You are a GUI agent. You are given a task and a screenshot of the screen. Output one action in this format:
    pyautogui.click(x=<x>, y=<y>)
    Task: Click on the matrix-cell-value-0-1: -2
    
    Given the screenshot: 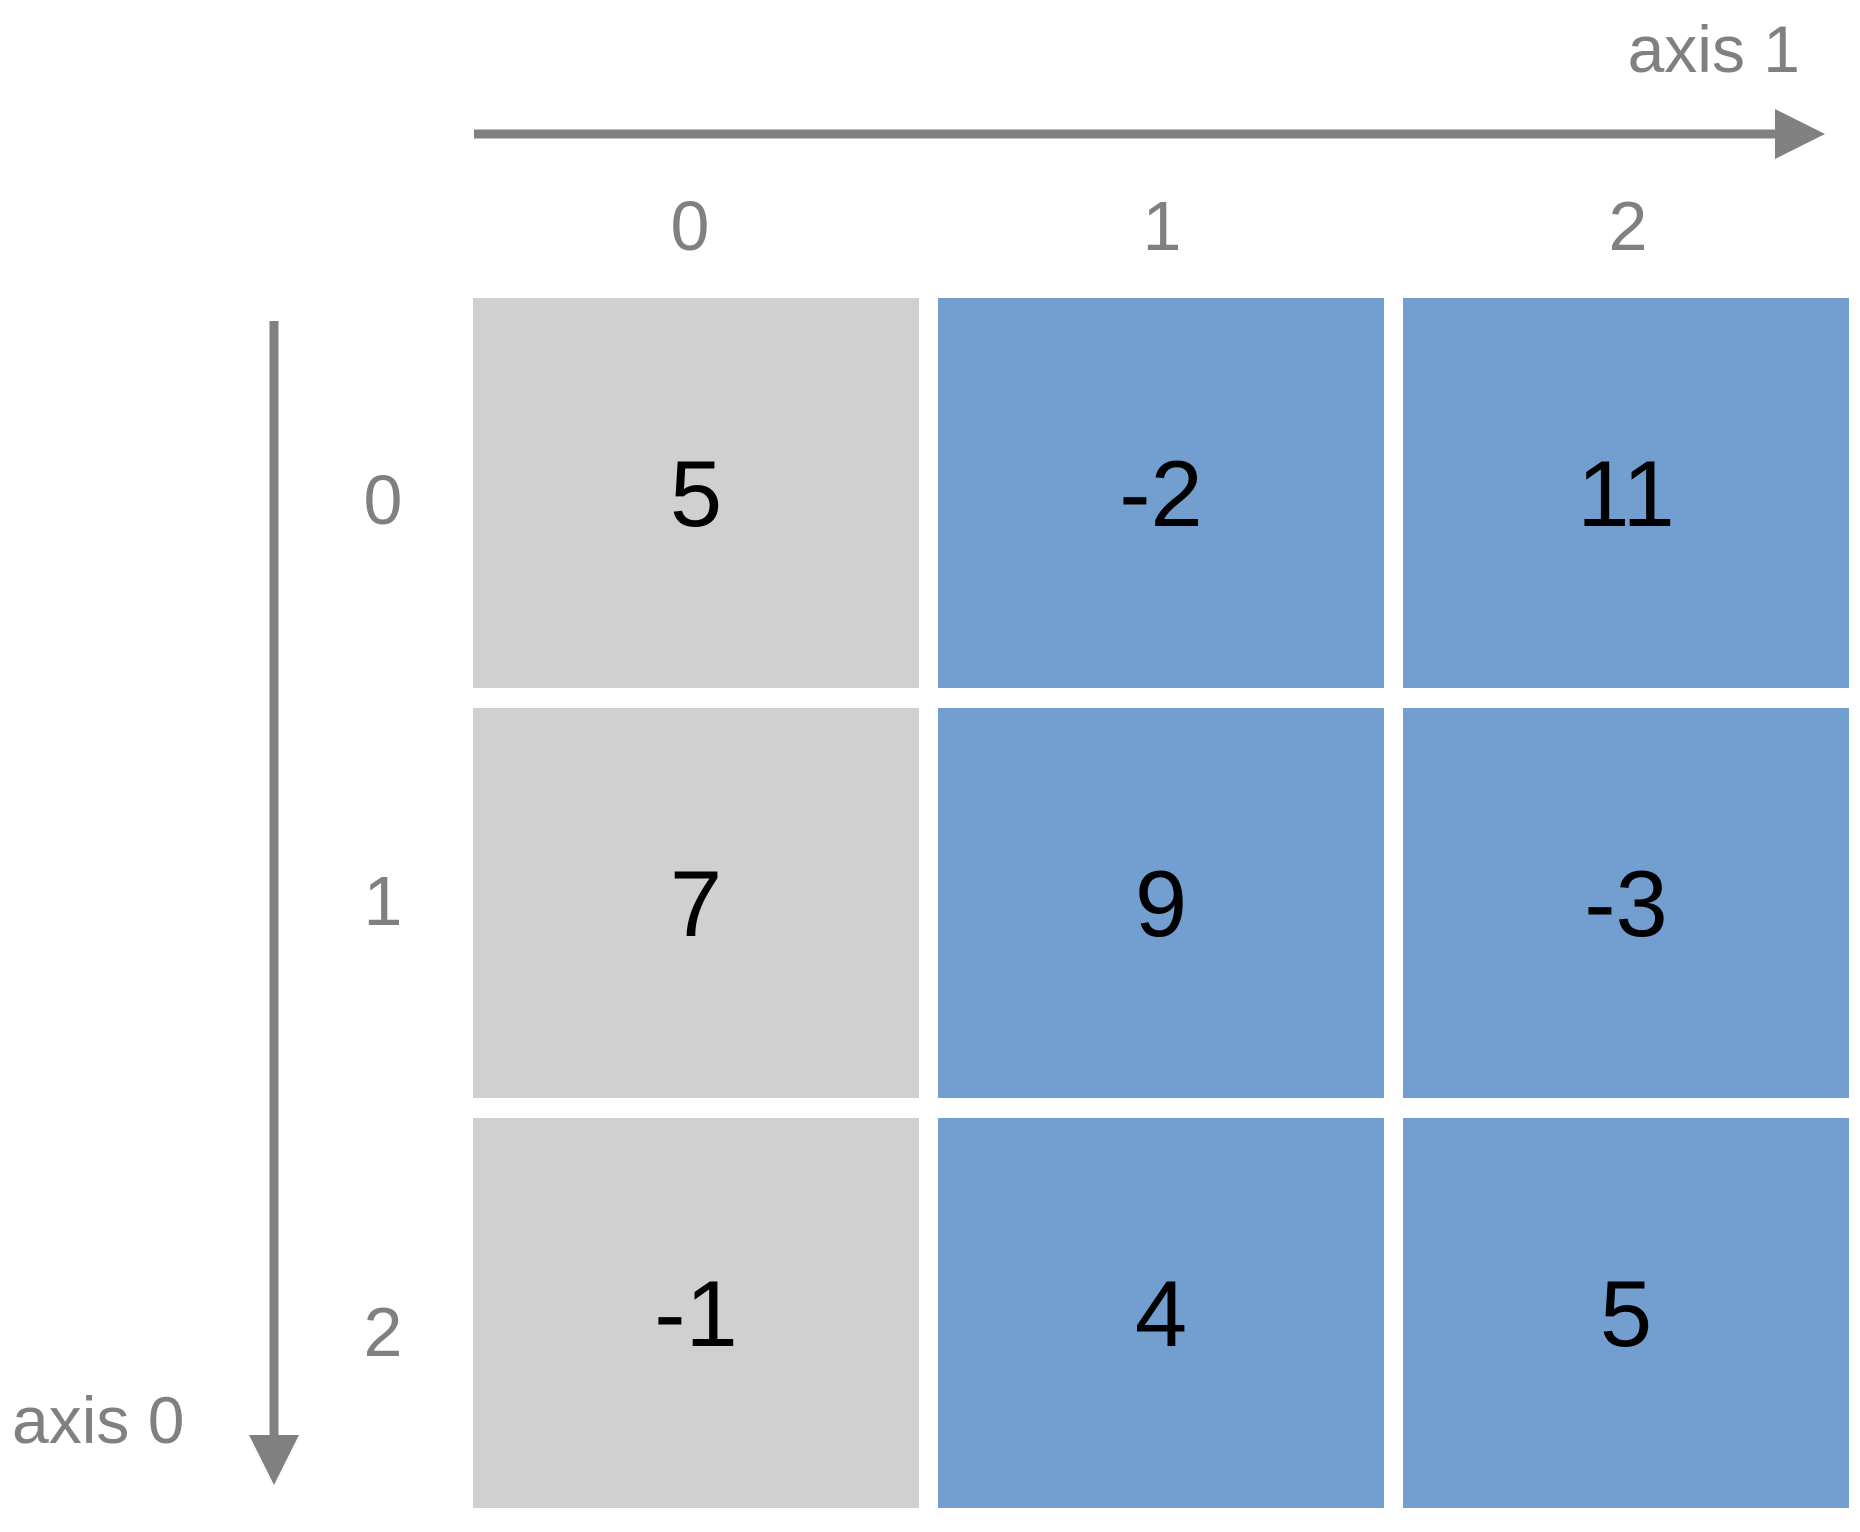 What is the action you would take?
    pyautogui.click(x=1161, y=493)
    